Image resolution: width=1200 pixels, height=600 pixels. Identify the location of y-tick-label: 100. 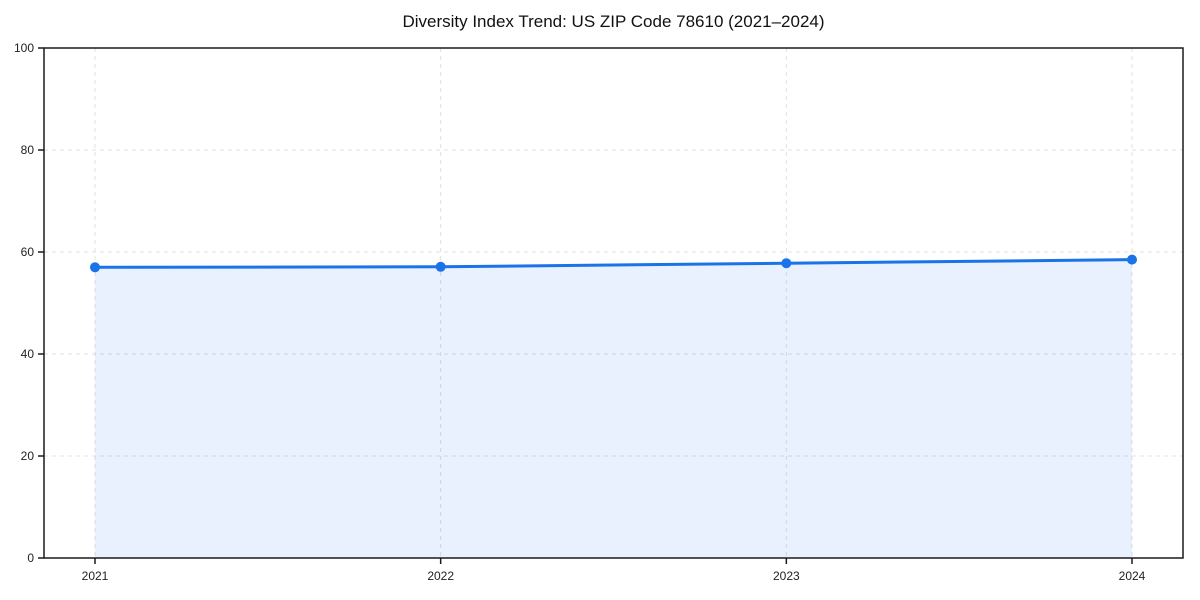
(24, 48).